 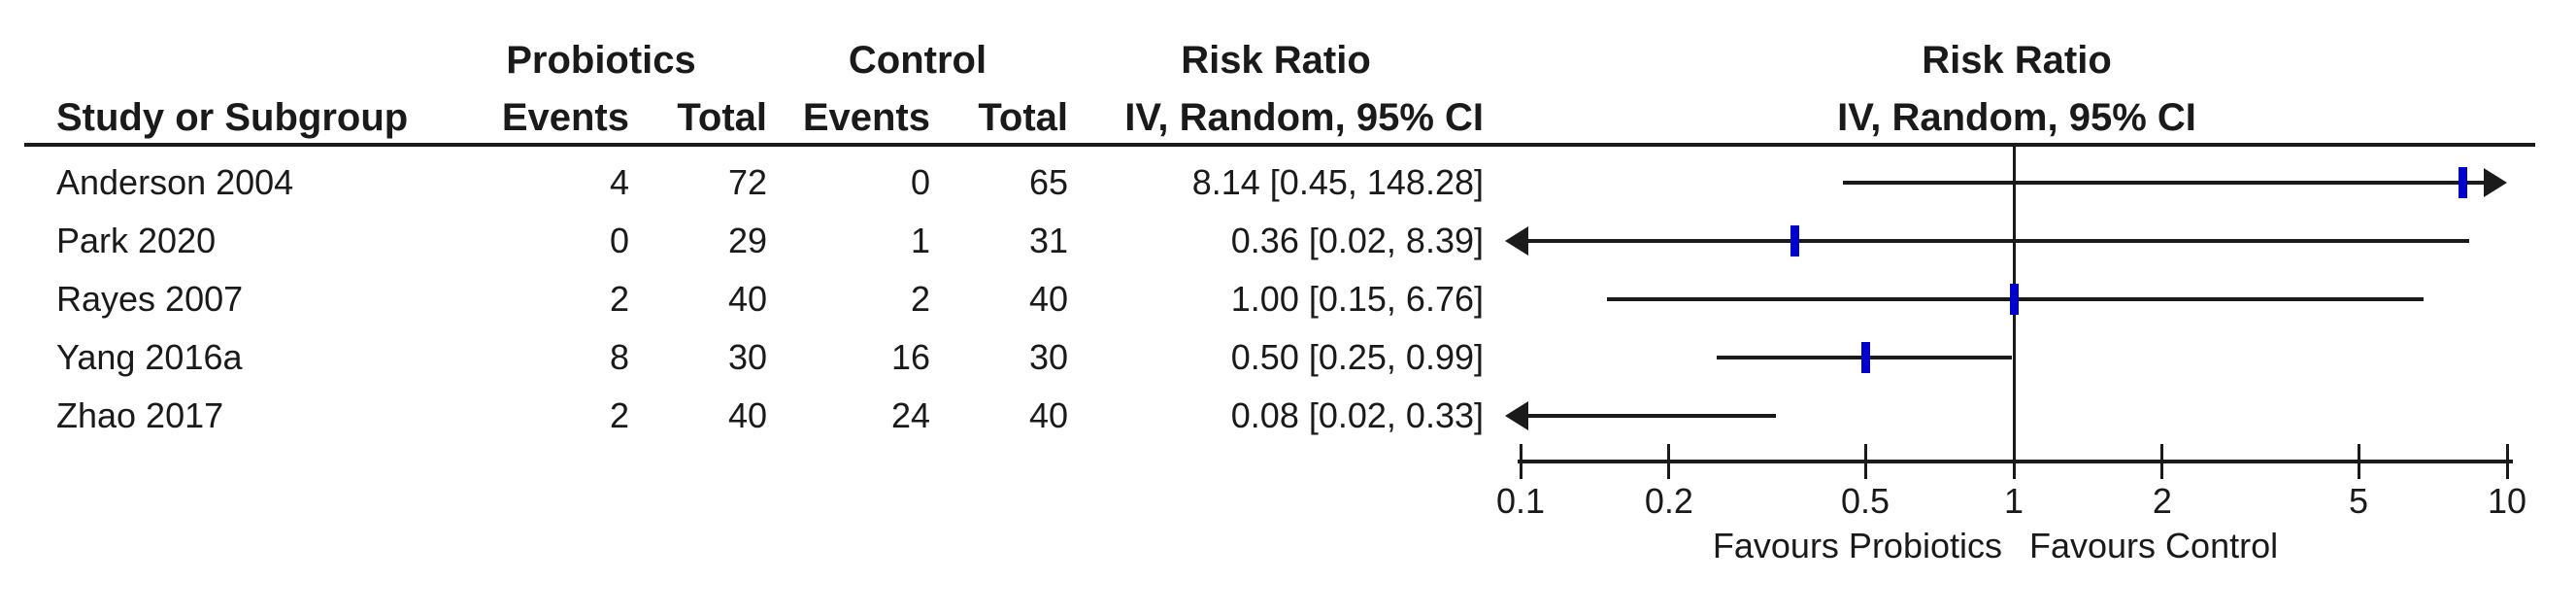 I want to click on axis-tick-label: 5, so click(x=2359, y=501).